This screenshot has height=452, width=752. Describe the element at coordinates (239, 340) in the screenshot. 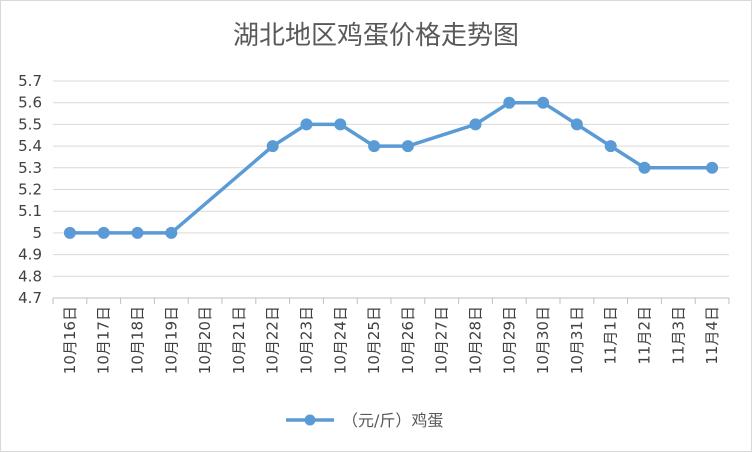

I see `x-tick-label: 10月21日` at that location.